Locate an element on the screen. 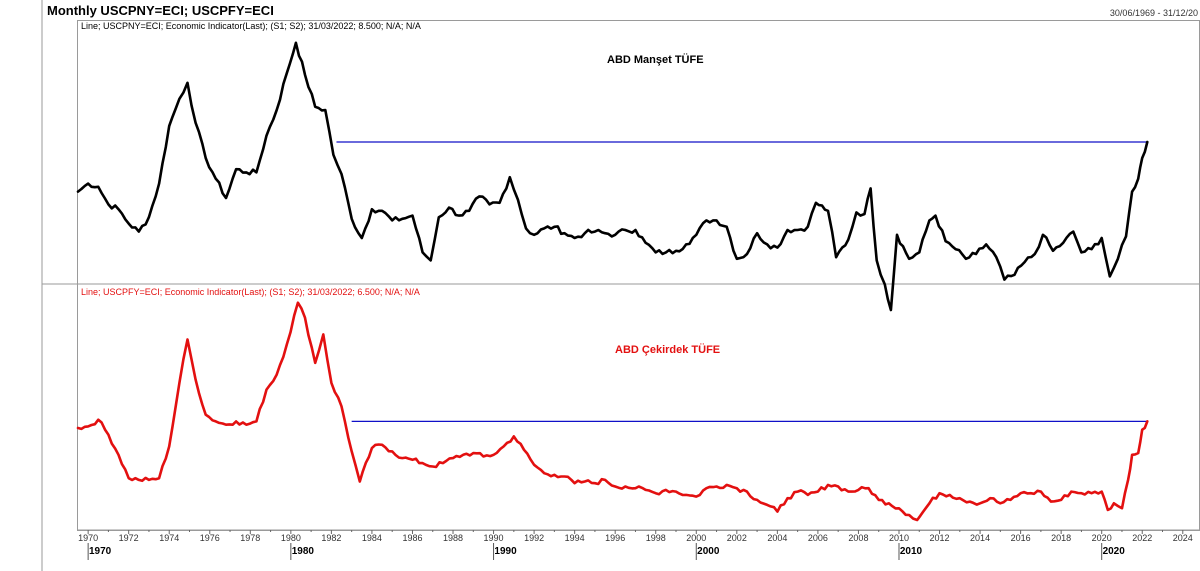  x-tick-label: 2024 is located at coordinates (1183, 538).